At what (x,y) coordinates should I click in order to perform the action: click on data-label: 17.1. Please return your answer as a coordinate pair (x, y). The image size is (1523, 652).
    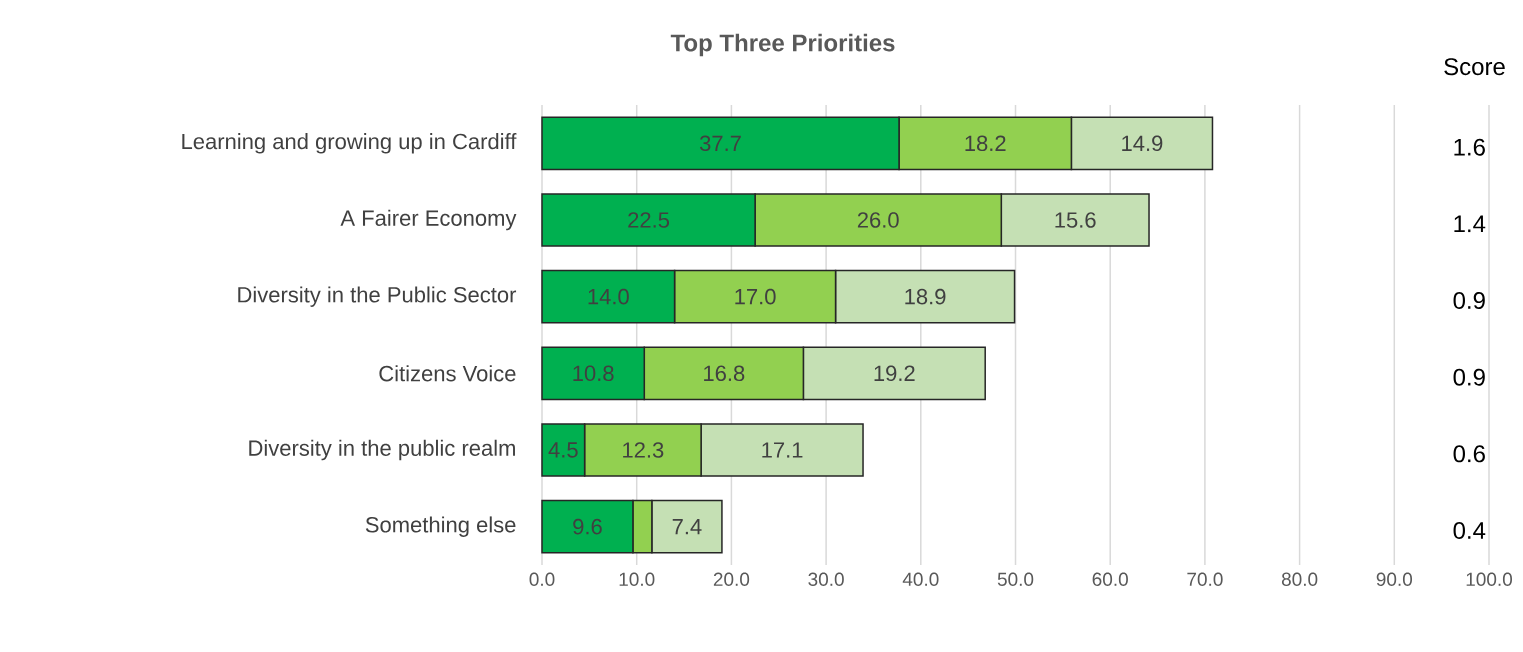
    Looking at the image, I should click on (782, 450).